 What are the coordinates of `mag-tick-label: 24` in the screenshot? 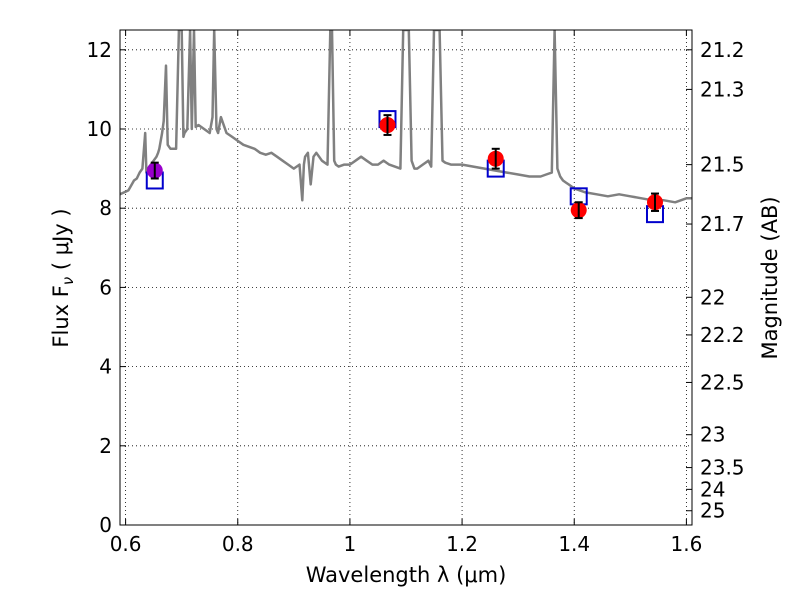 It's located at (712, 489).